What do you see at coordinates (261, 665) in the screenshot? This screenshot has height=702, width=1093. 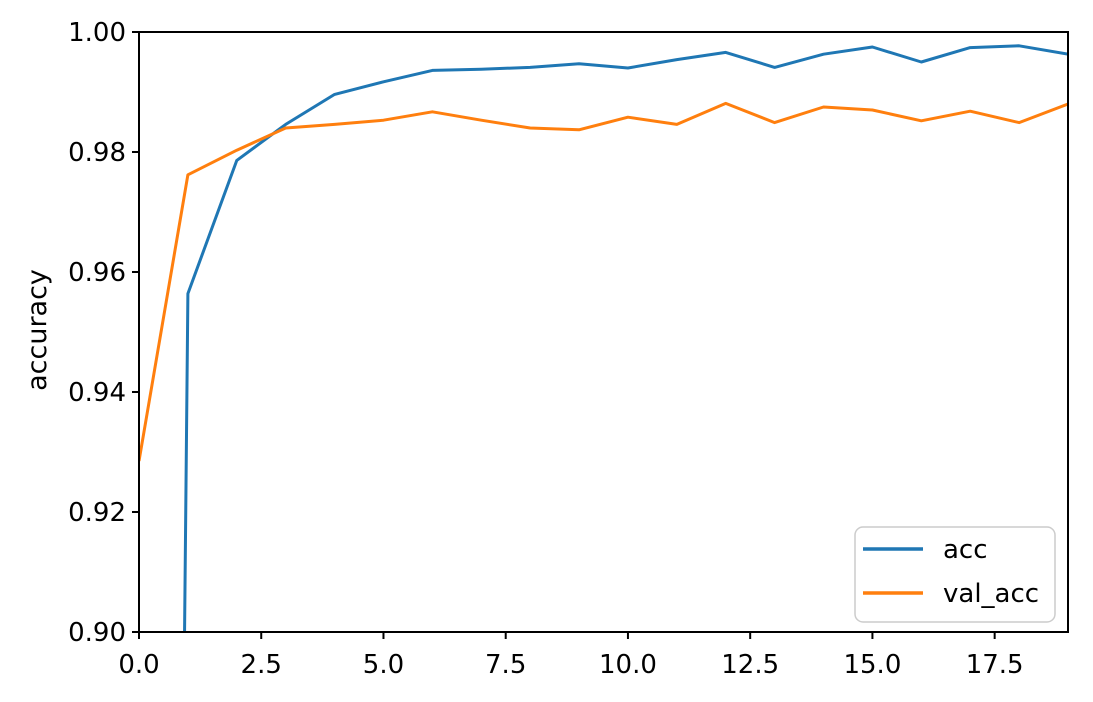 I see `x-tick-label: 2.5` at bounding box center [261, 665].